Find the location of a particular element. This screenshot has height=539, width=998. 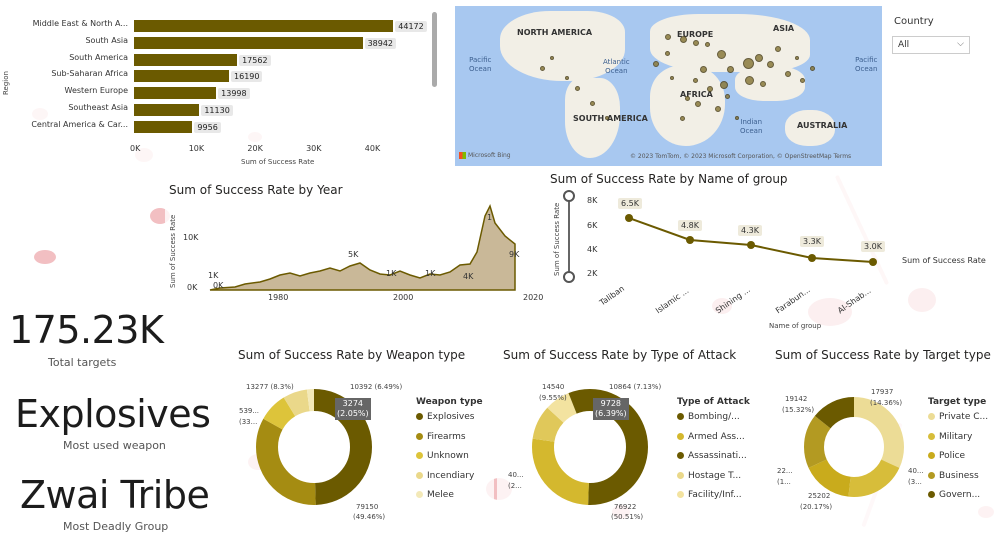

year-data-label: 1K is located at coordinates (430, 273).